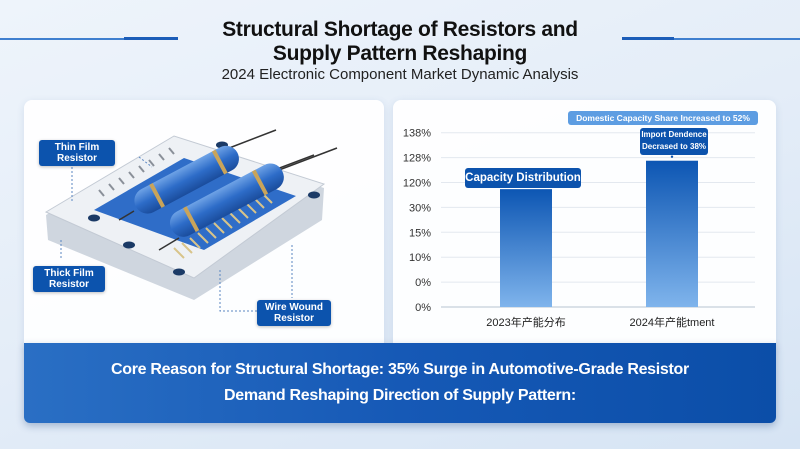 The height and width of the screenshot is (449, 800). I want to click on decor-accent-left, so click(151, 38).